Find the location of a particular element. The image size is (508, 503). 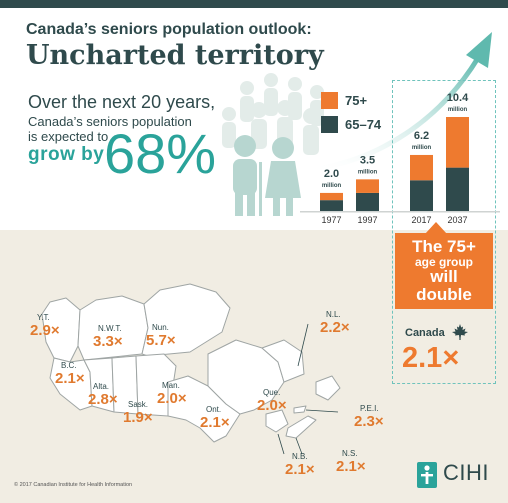

bar-1997-75plus is located at coordinates (367, 186).